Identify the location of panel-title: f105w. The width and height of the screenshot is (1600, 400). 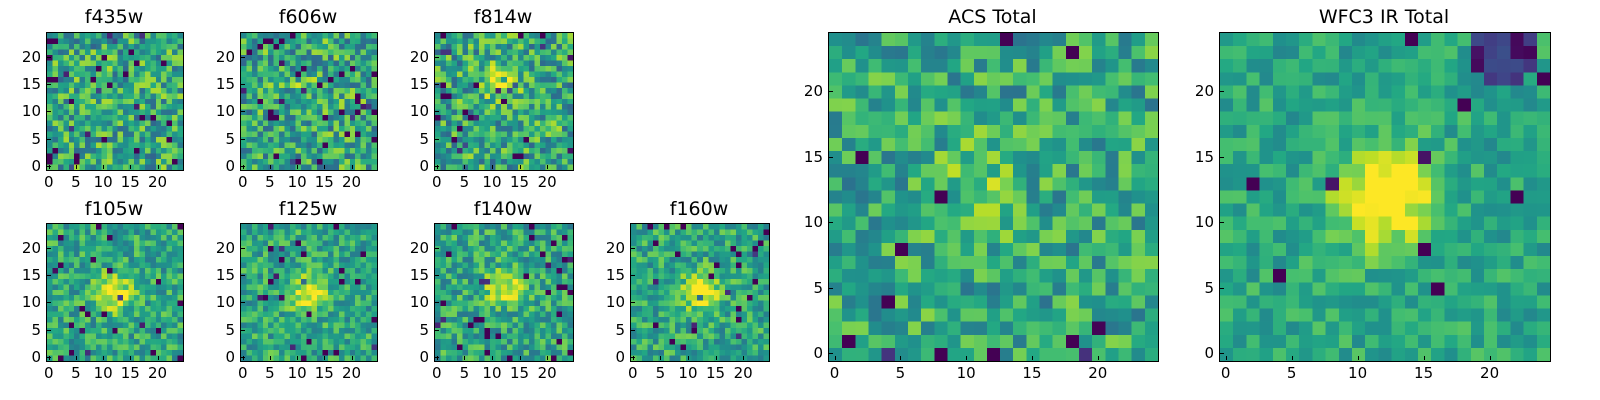
(114, 209).